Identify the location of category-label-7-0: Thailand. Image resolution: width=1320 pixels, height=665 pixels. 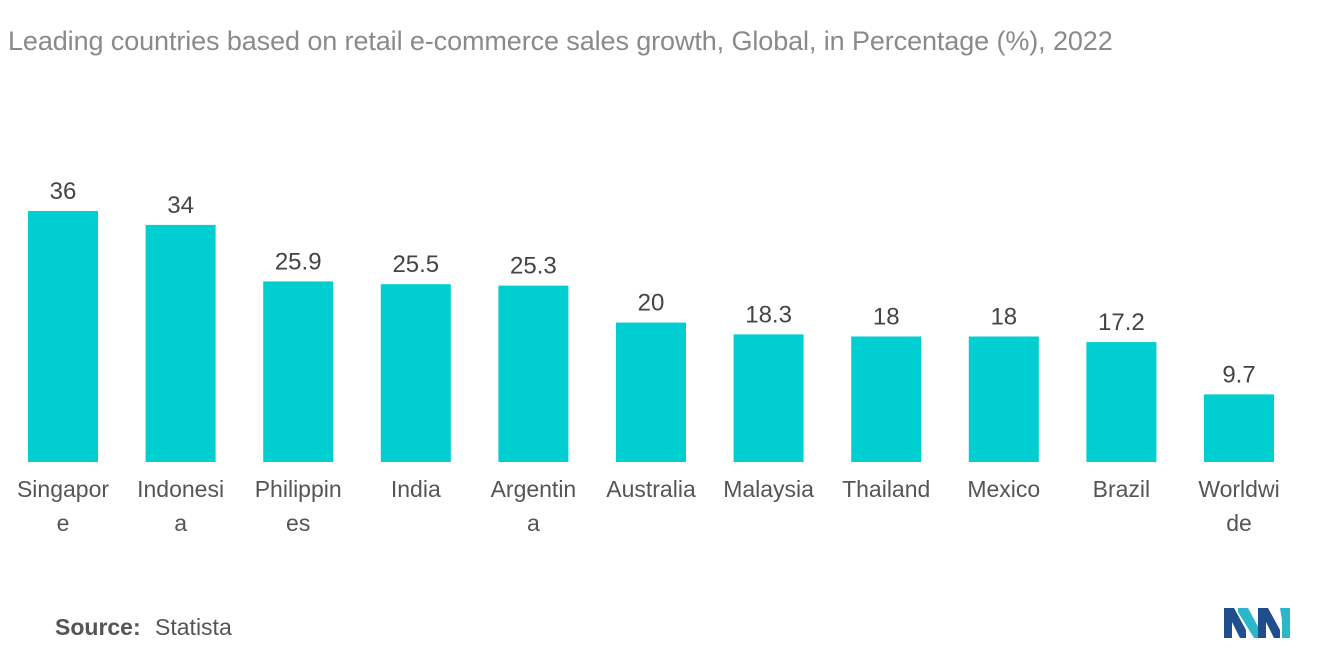
(886, 489).